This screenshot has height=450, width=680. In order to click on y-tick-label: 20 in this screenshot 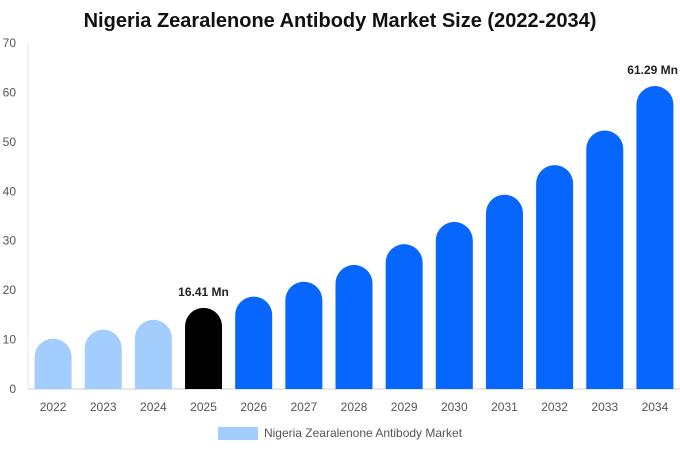, I will do `click(10, 290)`.